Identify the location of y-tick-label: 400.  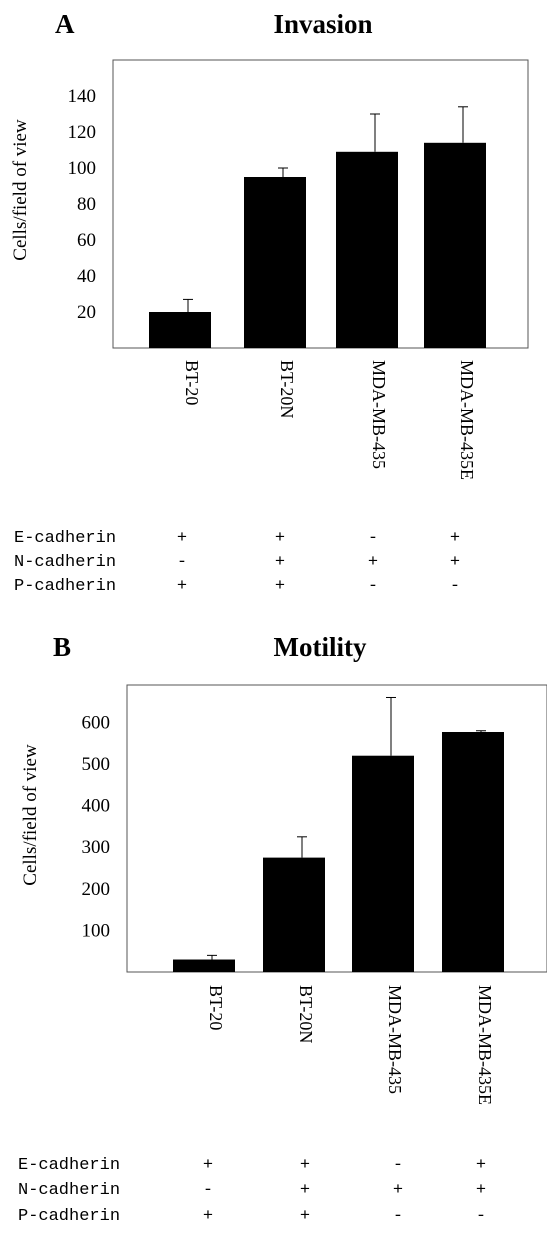
(96, 806).